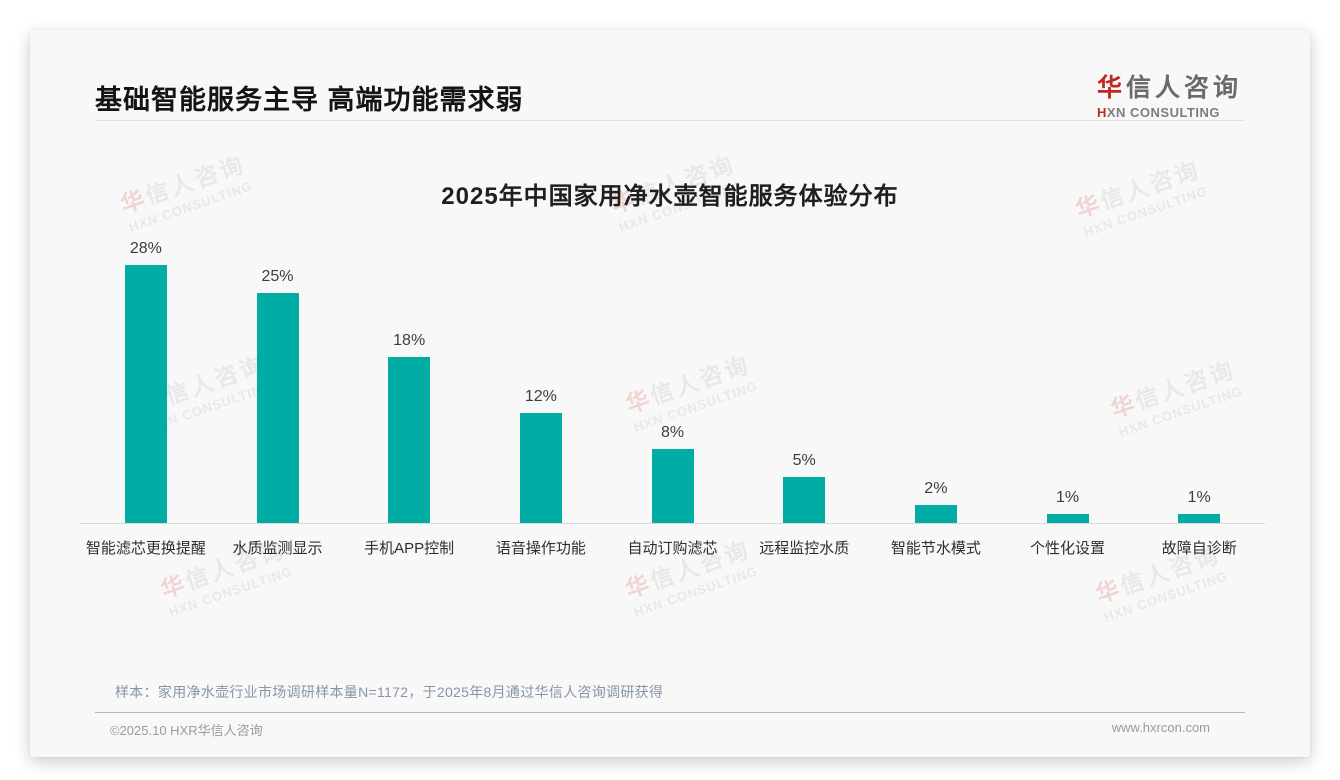 The image size is (1340, 780). What do you see at coordinates (804, 548) in the screenshot?
I see `x-axis-label: 远程监控水质` at bounding box center [804, 548].